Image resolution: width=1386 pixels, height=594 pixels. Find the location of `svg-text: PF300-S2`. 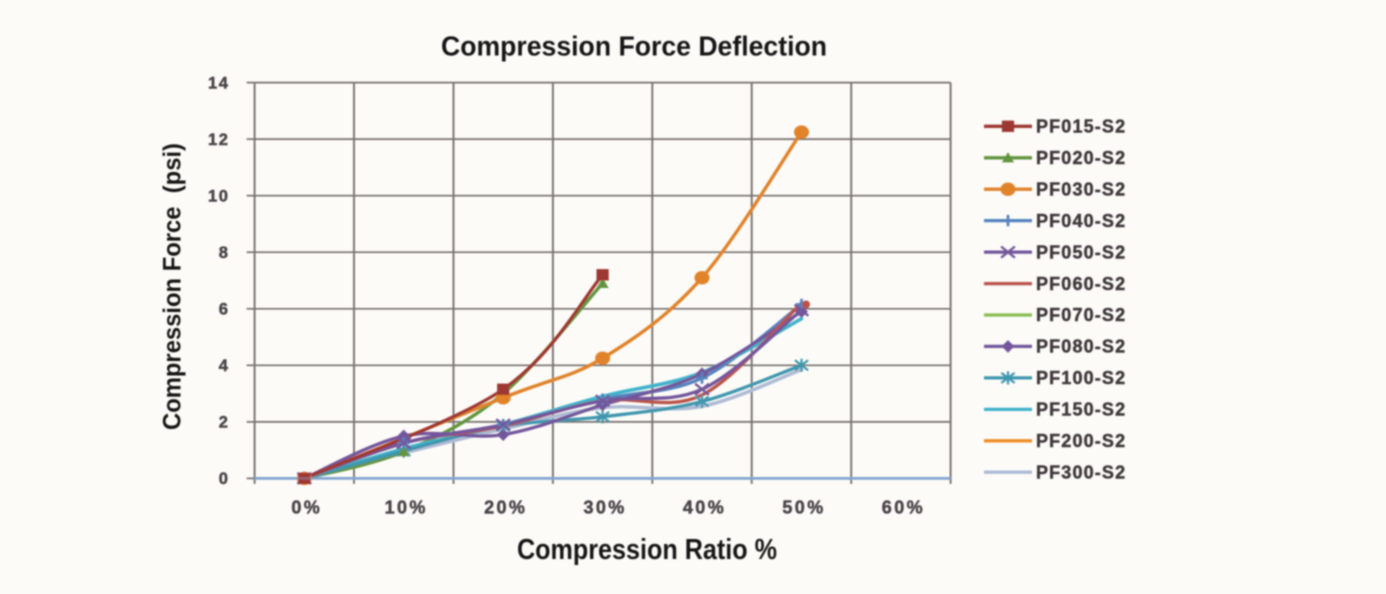

svg-text: PF300-S2 is located at coordinates (1081, 472).